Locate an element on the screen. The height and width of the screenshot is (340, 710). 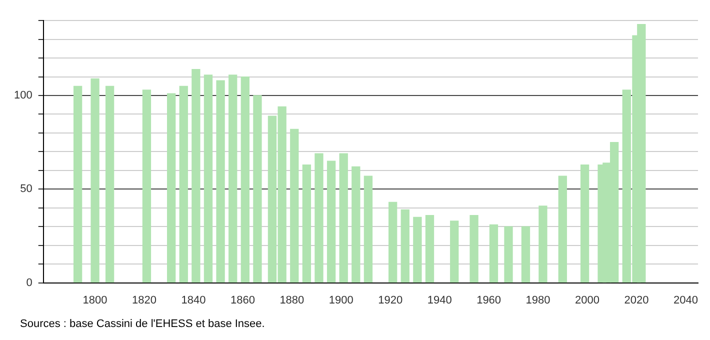
x-tick-label: 1960 is located at coordinates (489, 300).